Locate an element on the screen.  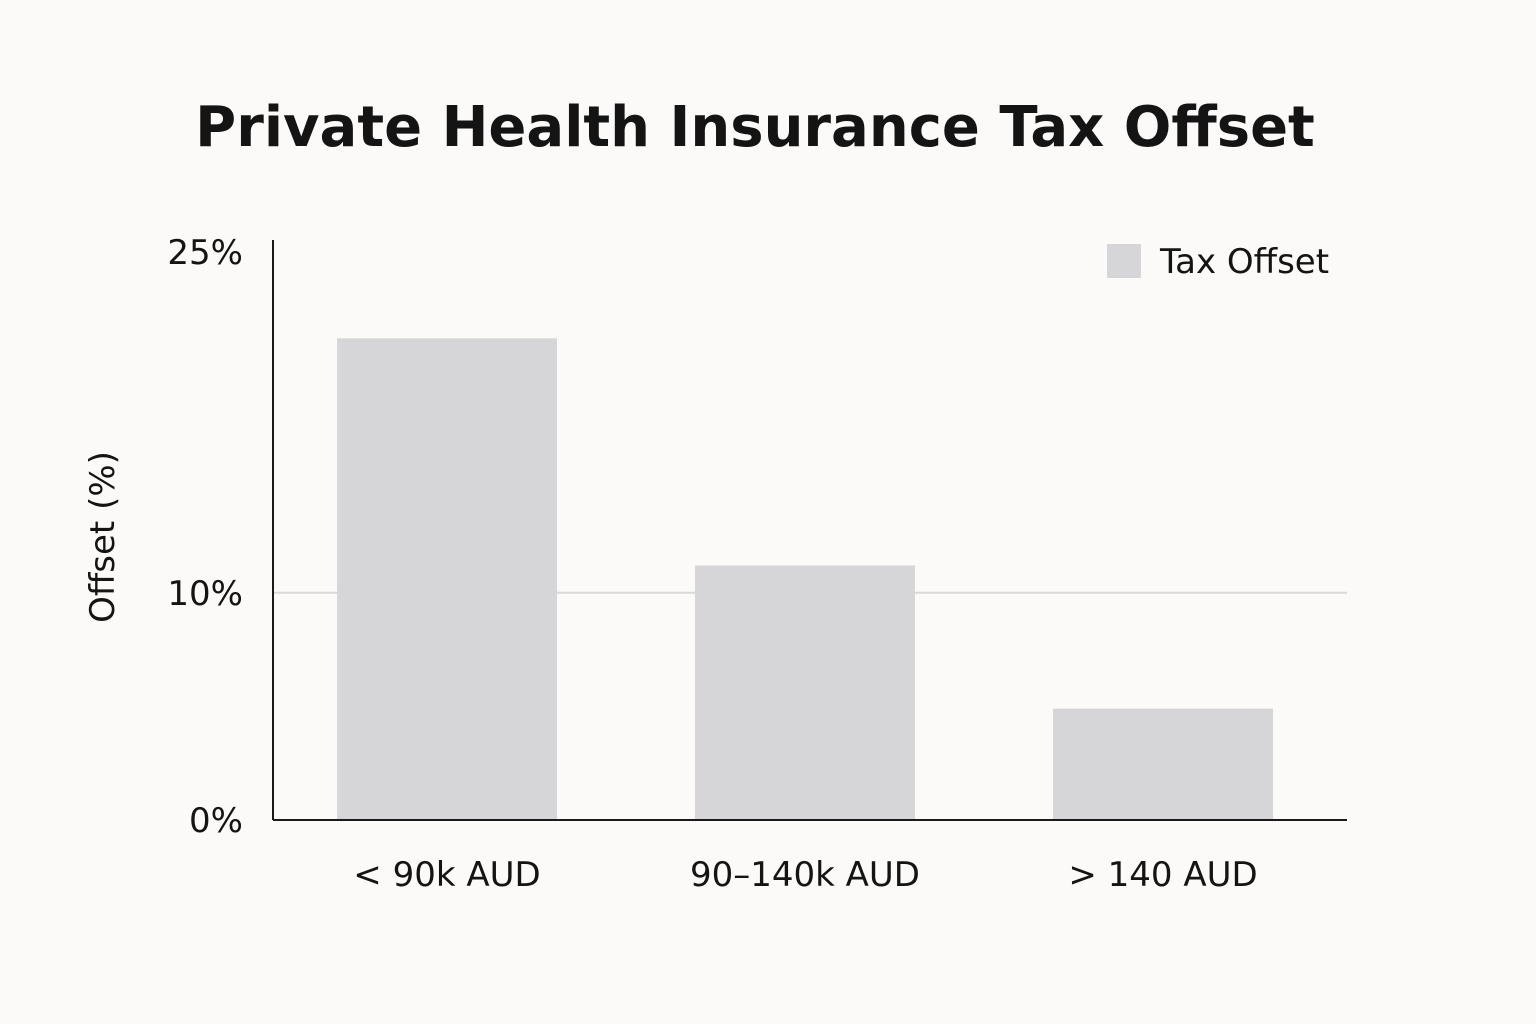
legend-label-tax-offset: Tax Offset is located at coordinates (1244, 262).